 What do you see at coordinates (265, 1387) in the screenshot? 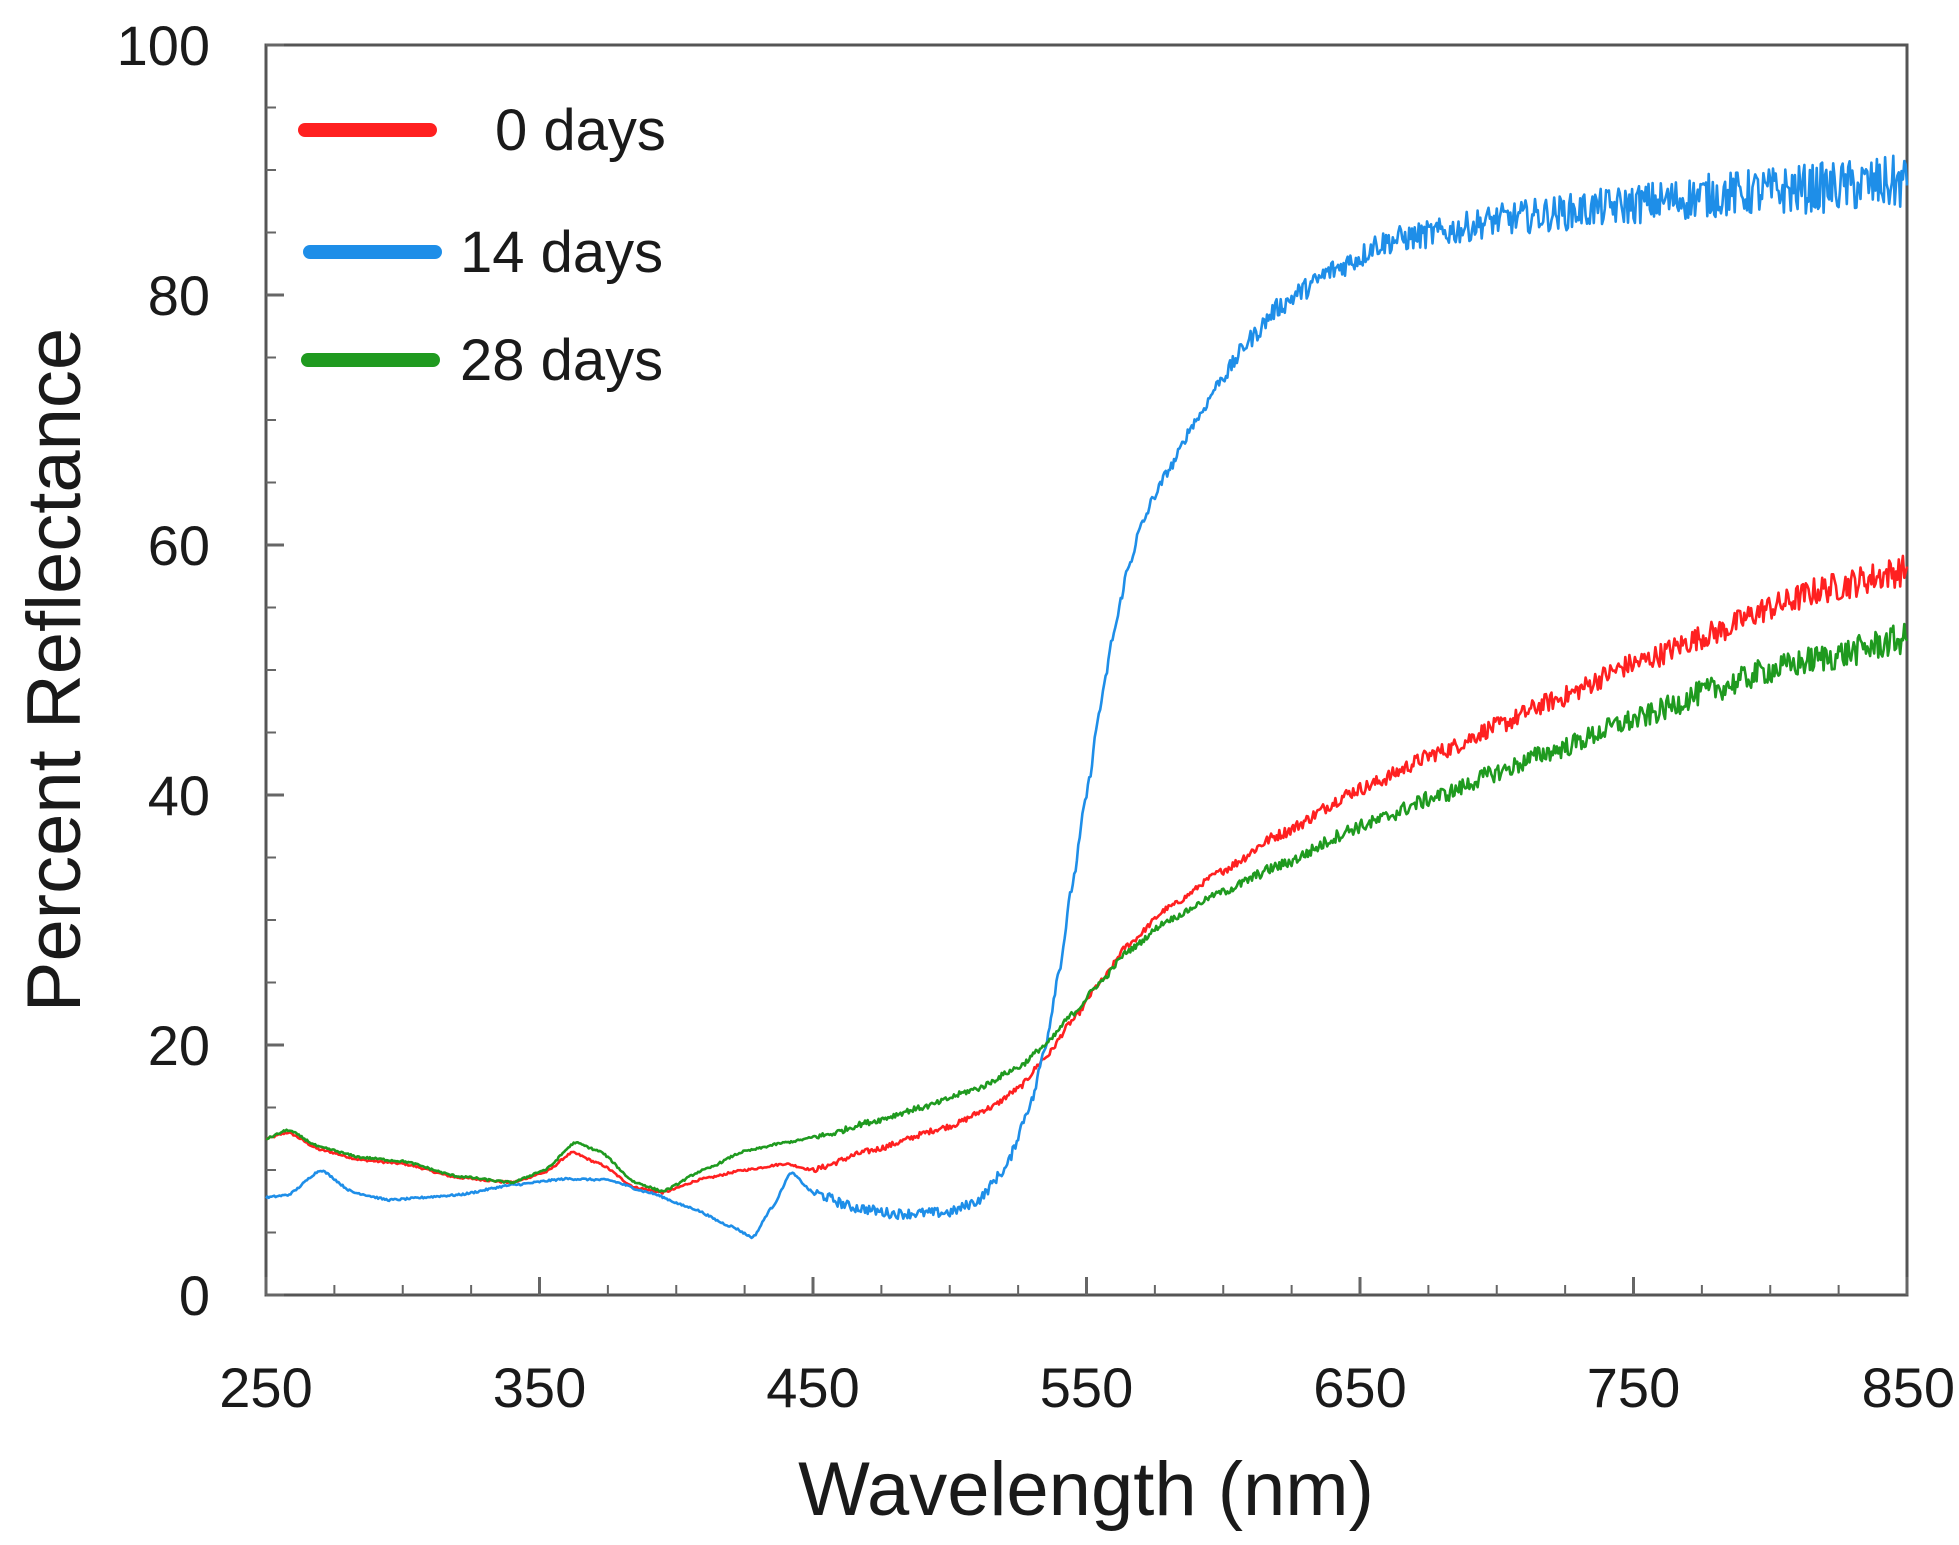
I see `x-tick-label: 250` at bounding box center [265, 1387].